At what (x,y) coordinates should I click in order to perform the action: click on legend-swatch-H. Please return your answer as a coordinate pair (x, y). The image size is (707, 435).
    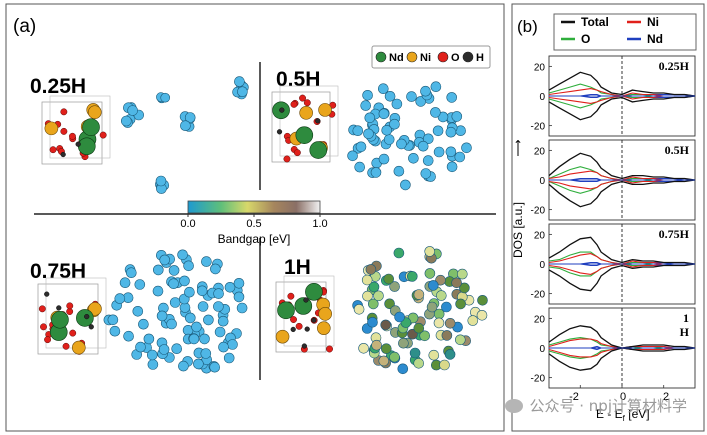
    Looking at the image, I should click on (468, 57).